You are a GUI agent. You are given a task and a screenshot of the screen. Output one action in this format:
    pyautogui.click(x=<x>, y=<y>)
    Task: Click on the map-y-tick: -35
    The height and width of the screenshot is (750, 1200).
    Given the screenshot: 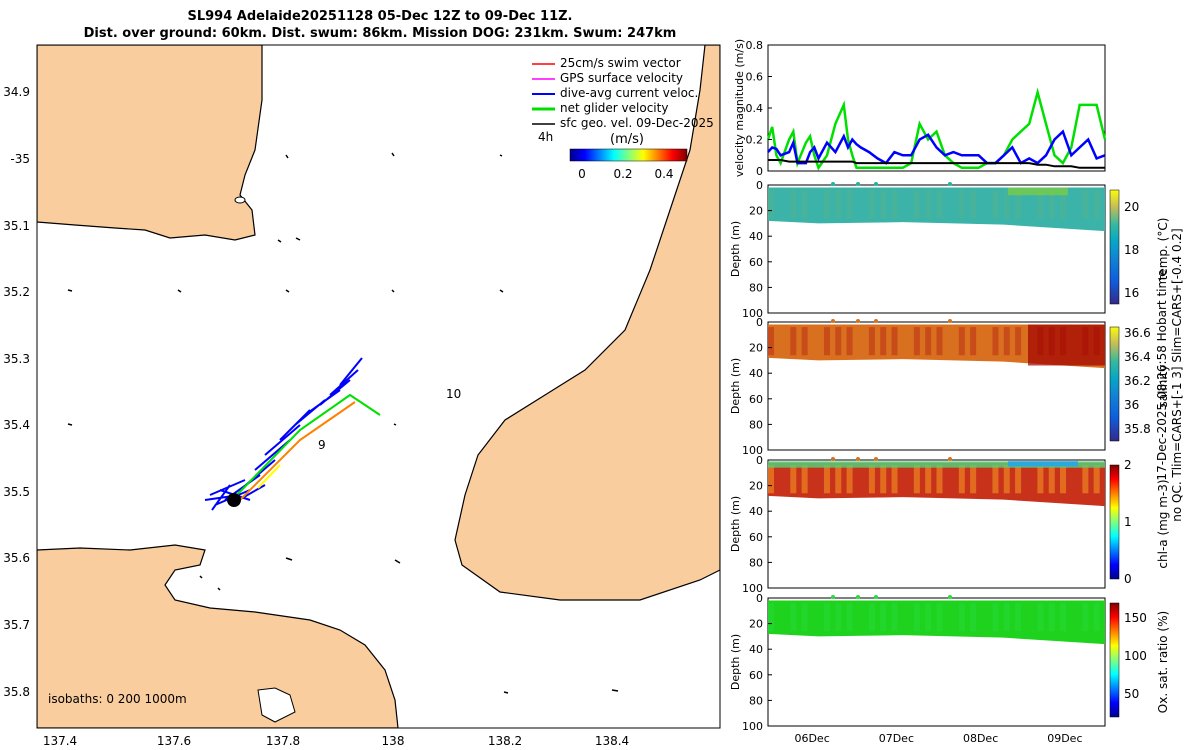 What is the action you would take?
    pyautogui.click(x=20, y=159)
    